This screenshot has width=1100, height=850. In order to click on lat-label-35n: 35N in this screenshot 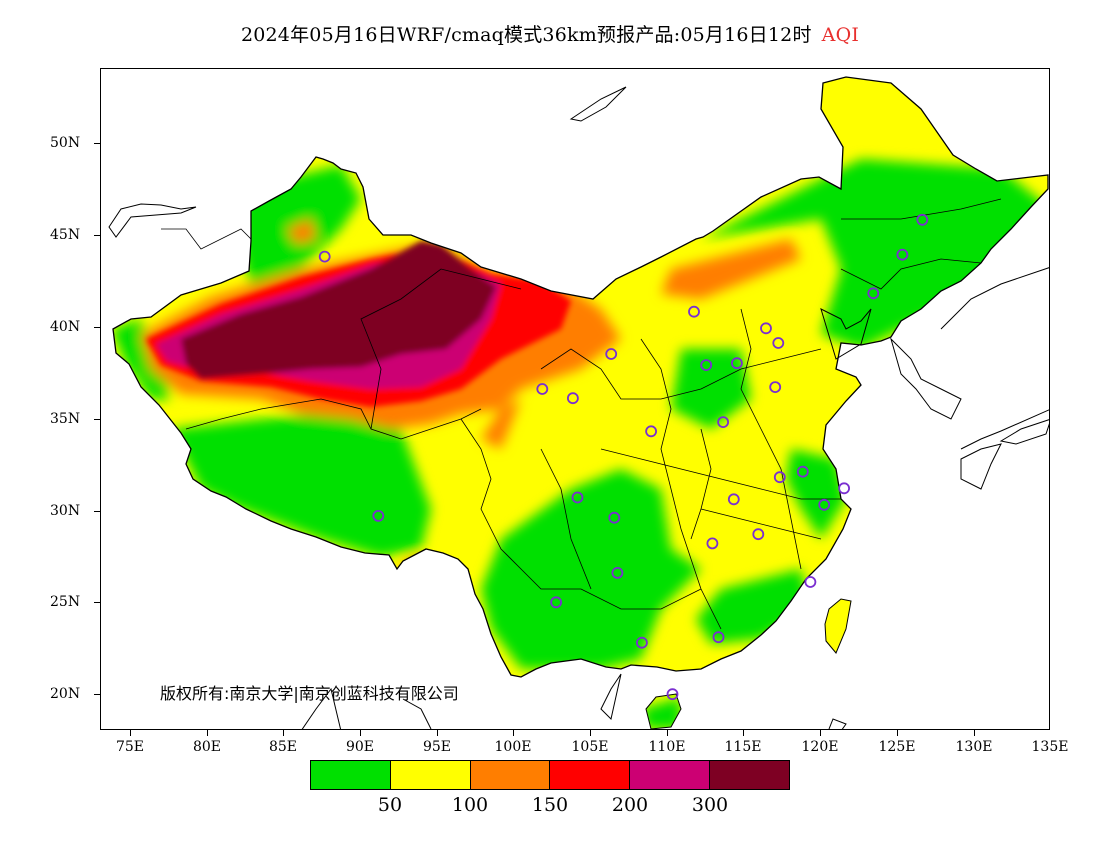, I will do `click(65, 419)`.